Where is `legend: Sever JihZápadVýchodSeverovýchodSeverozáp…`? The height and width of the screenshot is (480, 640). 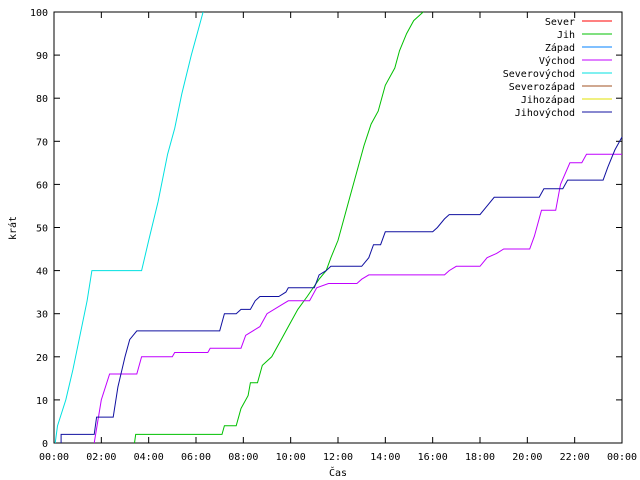
legend: Sever JihZápadVýchodSeverovýchodSeverozáp… is located at coordinates (557, 68).